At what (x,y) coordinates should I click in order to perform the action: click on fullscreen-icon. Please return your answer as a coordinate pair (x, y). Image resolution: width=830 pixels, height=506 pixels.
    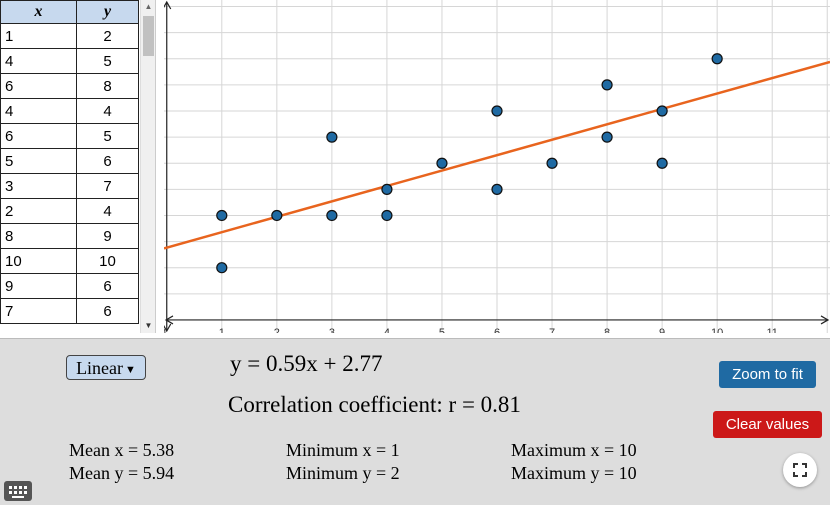
    Looking at the image, I should click on (800, 470).